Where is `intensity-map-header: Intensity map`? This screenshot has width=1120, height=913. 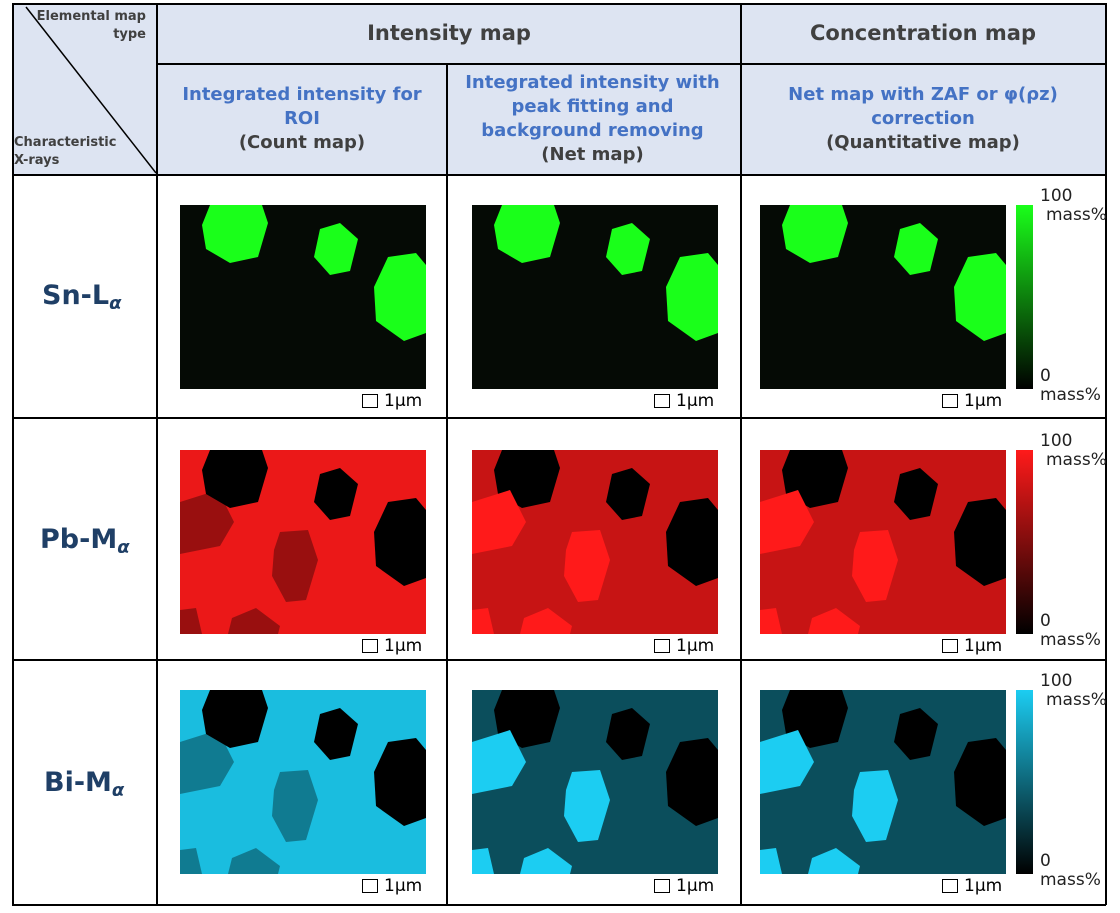 intensity-map-header: Intensity map is located at coordinates (449, 33).